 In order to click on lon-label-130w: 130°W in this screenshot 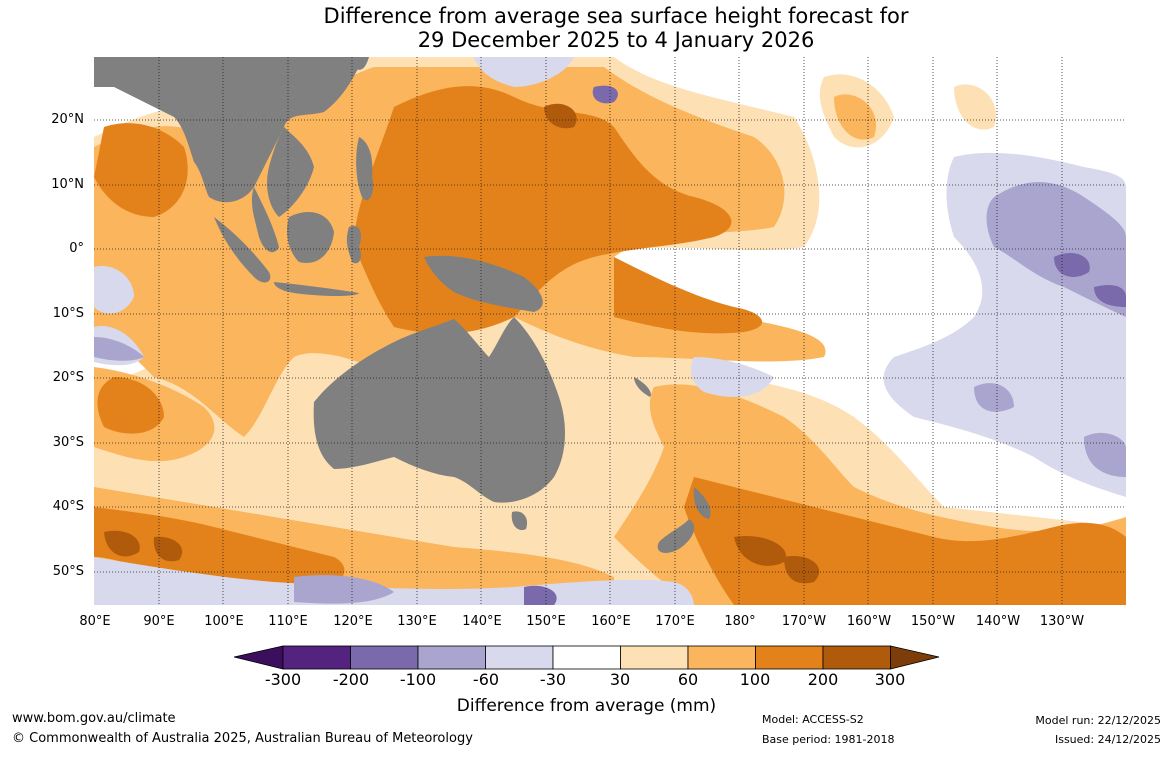, I will do `click(1062, 621)`.